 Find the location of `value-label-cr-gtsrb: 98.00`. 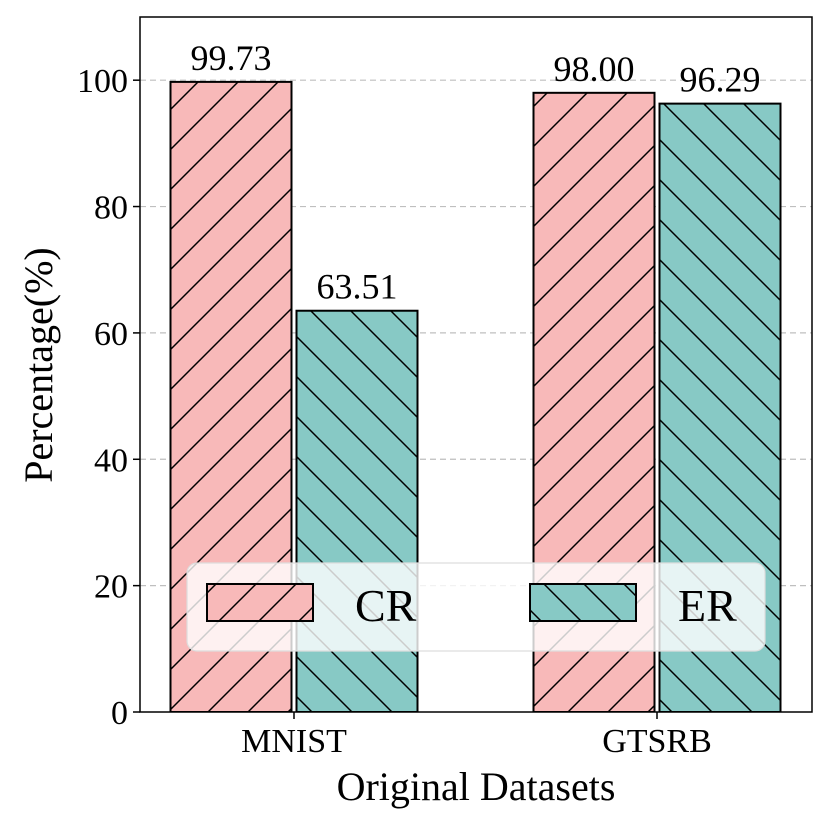

value-label-cr-gtsrb: 98.00 is located at coordinates (594, 69).